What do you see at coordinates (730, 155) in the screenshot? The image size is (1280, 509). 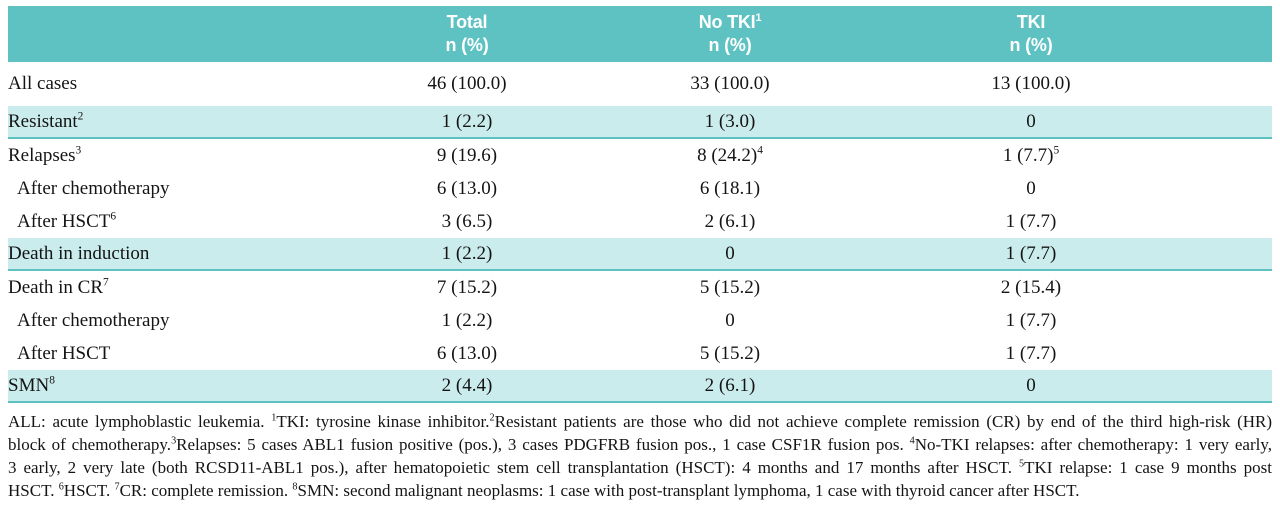 I see `cell-value: 8 (24.2)4` at bounding box center [730, 155].